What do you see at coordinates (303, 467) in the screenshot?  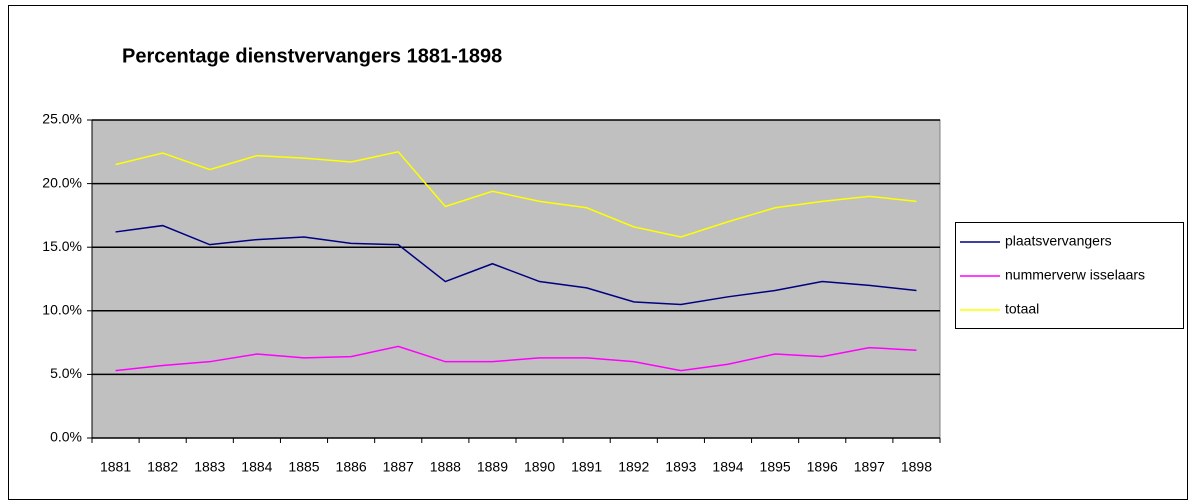 I see `x-tick-label: 1885` at bounding box center [303, 467].